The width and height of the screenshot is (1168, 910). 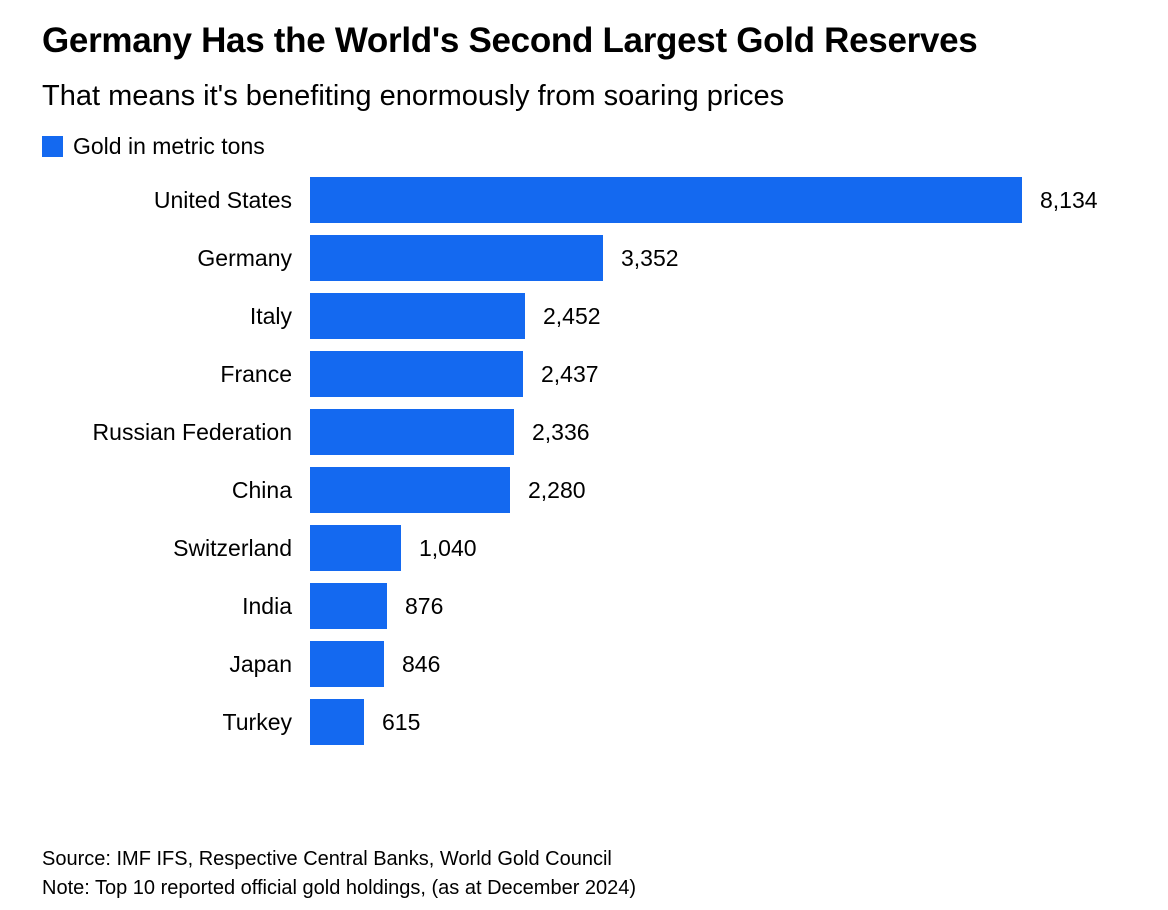 I want to click on value-label: 1,040, so click(x=448, y=547).